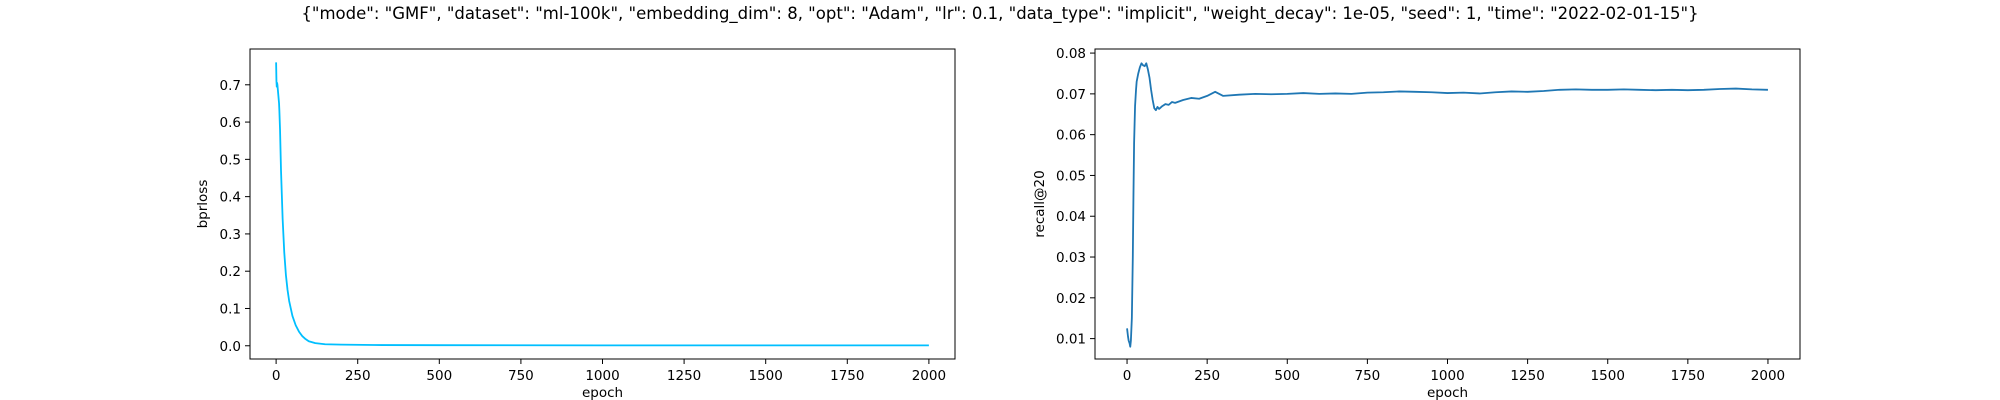 The image size is (2000, 400). Describe the element at coordinates (1071, 217) in the screenshot. I see `recall-y-tick-label: 0.04` at that location.